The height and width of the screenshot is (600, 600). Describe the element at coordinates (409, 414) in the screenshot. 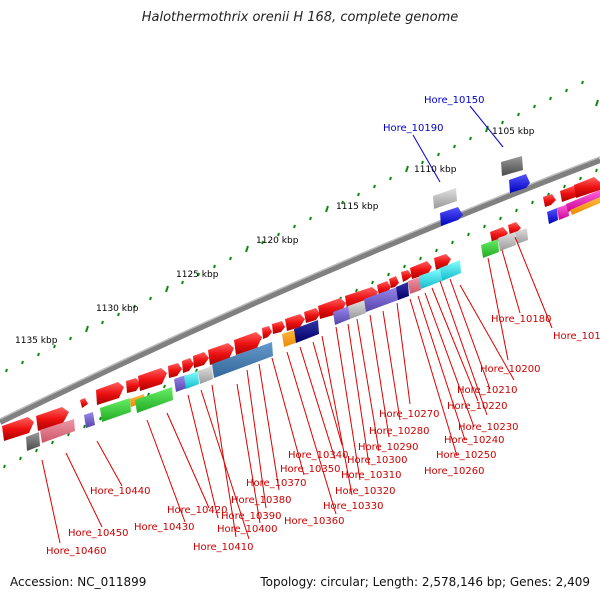

I see `gene-label-hore-10270: Hore_10270` at that location.